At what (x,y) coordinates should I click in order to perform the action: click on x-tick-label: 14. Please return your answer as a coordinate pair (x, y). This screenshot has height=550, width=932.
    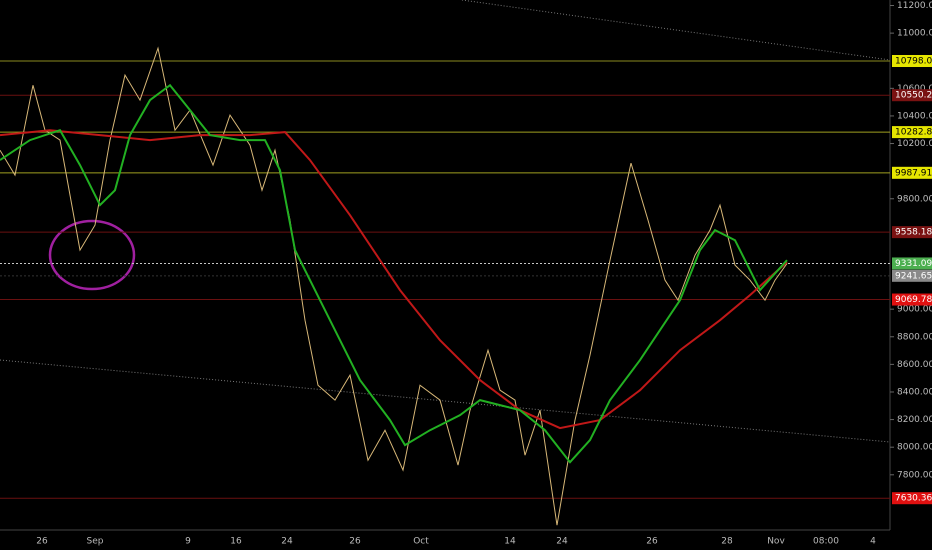
    Looking at the image, I should click on (510, 542).